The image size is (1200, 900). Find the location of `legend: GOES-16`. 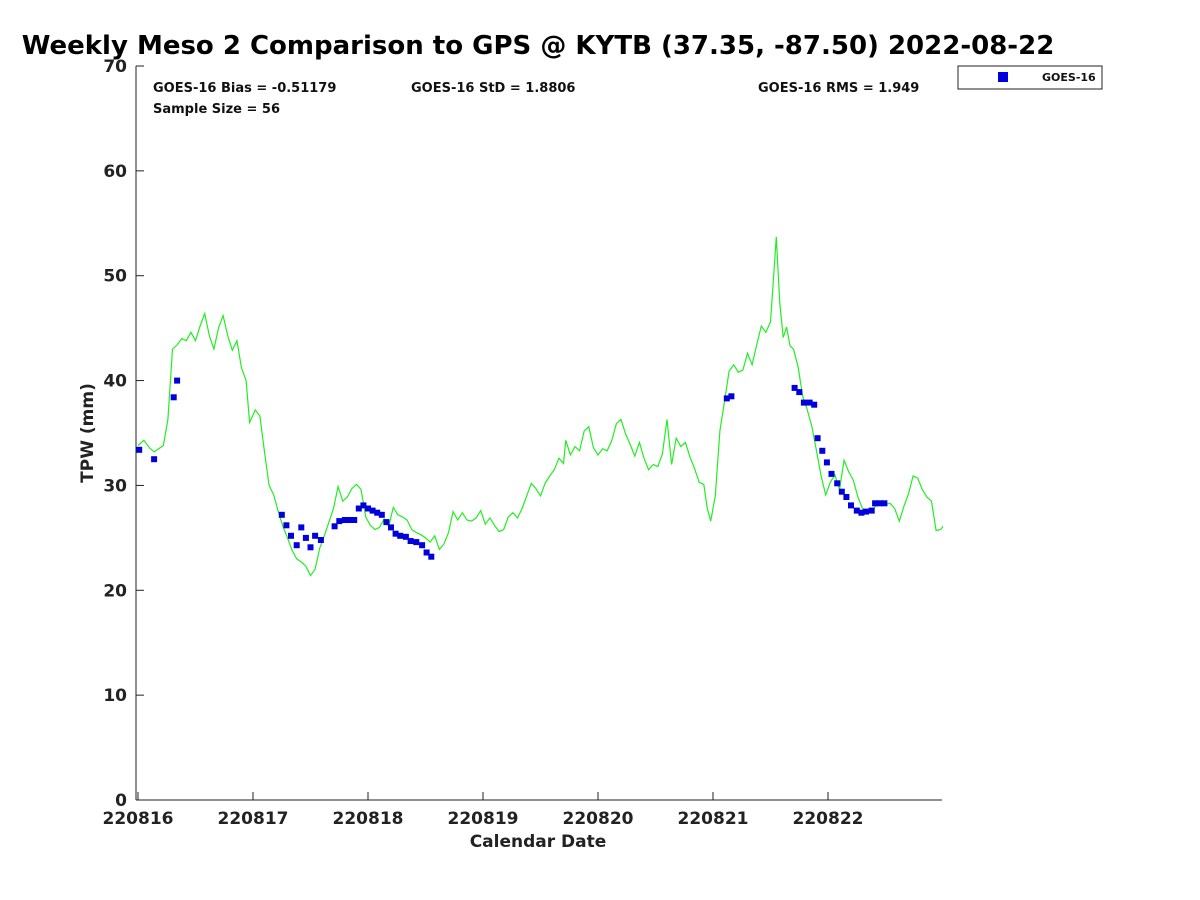

legend: GOES-16 is located at coordinates (1030, 77).